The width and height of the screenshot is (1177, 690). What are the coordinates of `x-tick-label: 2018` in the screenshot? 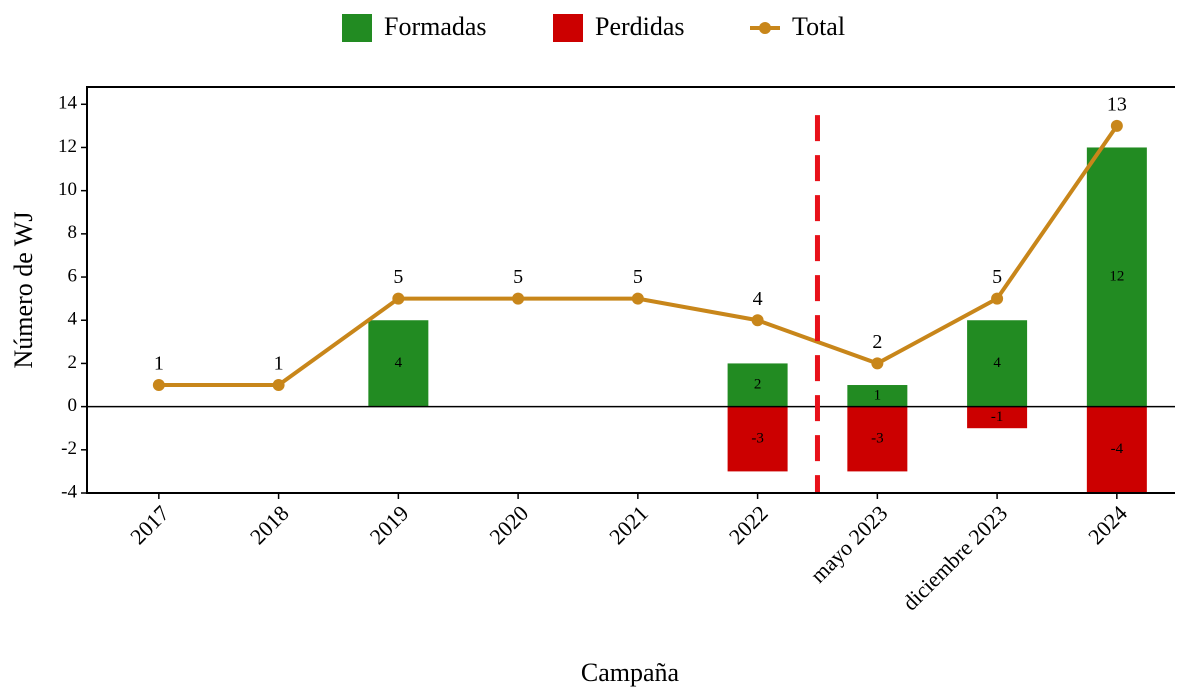 It's located at (269, 524).